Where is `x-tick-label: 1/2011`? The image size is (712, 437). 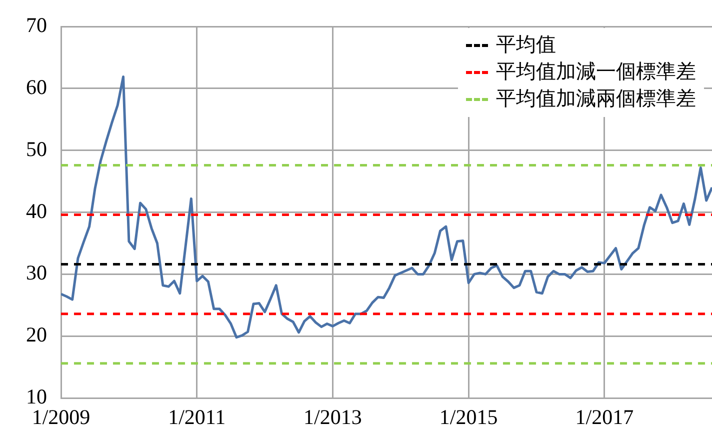 x-tick-label: 1/2011 is located at coordinates (197, 417).